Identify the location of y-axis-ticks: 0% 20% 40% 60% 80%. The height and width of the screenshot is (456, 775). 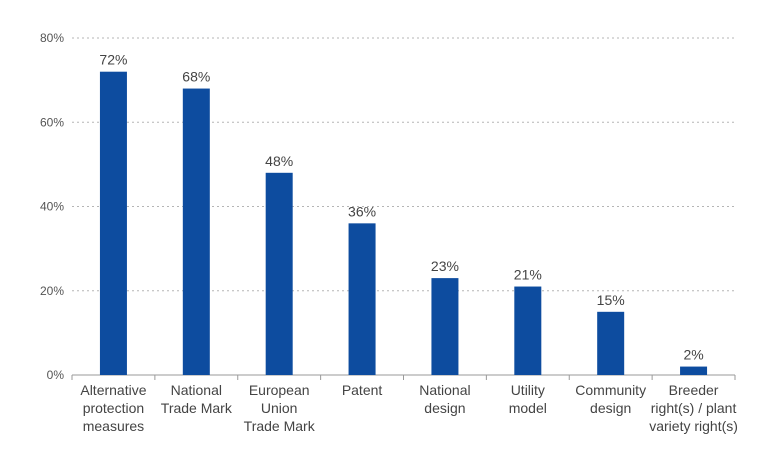
(52, 206).